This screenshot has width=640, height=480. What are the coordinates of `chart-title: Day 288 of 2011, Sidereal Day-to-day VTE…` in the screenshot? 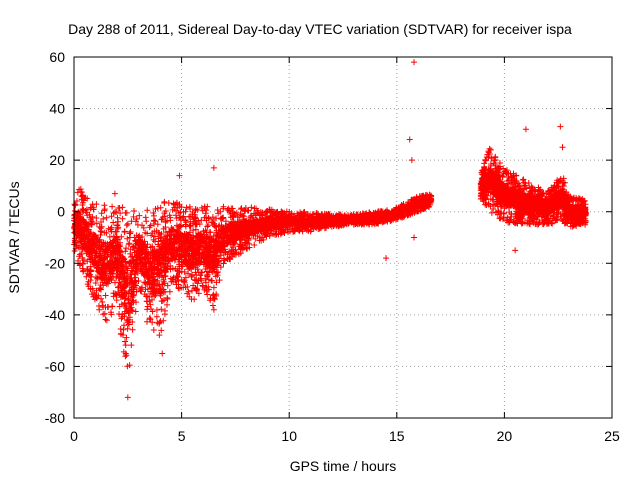 It's located at (320, 29).